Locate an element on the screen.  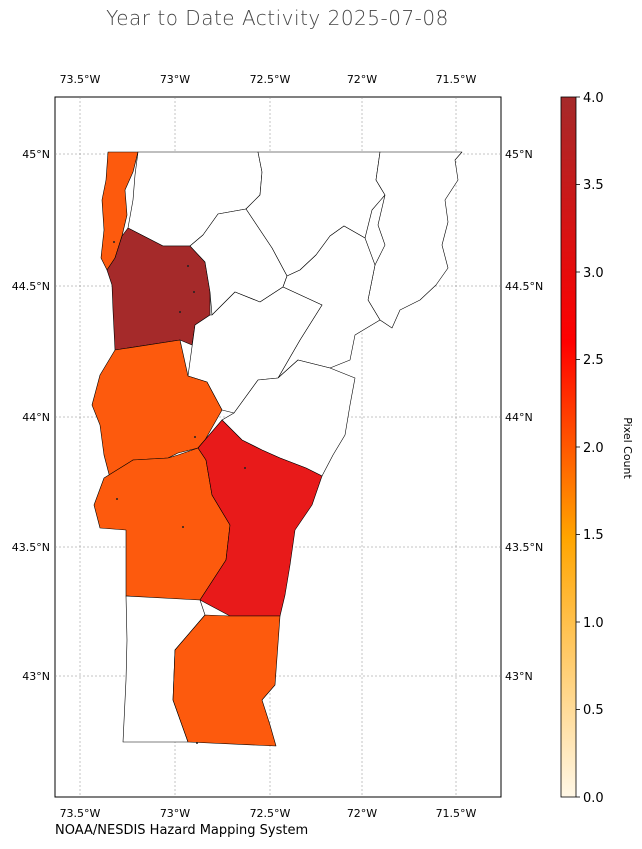
colorbar-tick-label: 1.0 is located at coordinates (593, 623).